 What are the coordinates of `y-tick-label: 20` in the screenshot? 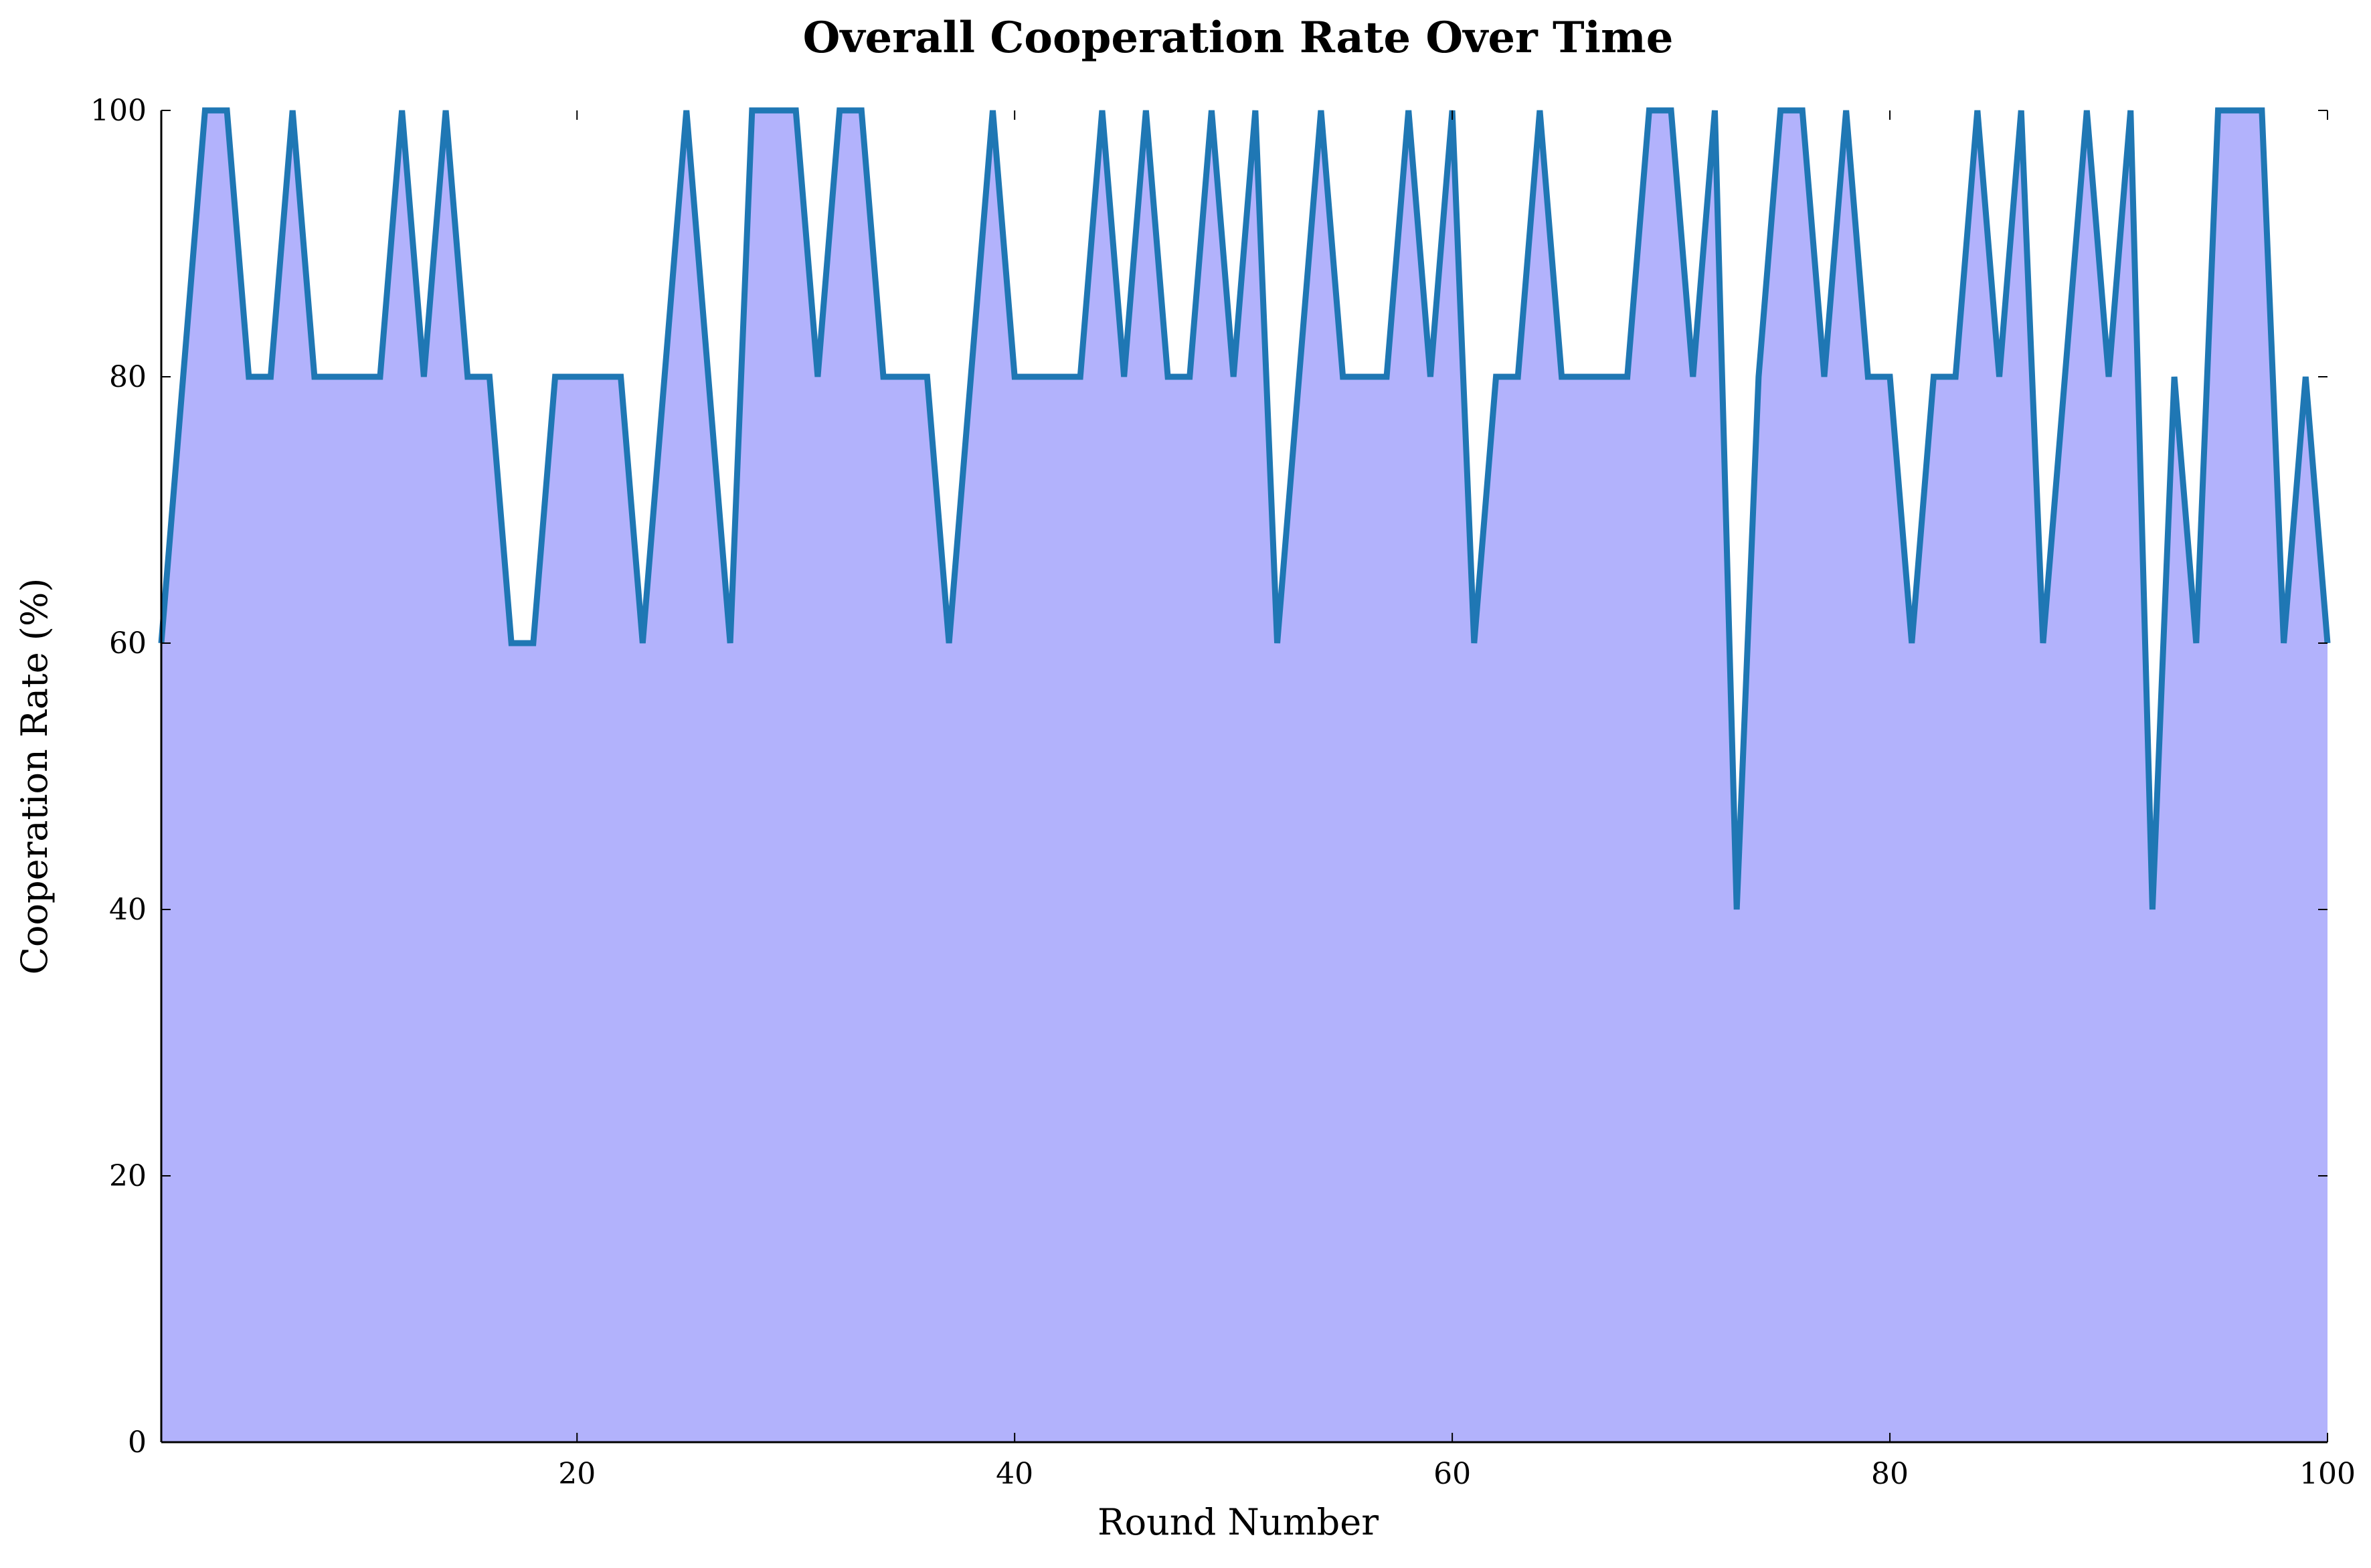 It's located at (128, 1176).